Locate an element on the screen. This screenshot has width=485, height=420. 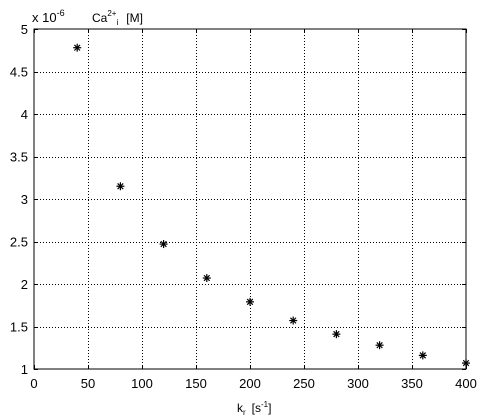
y-tick-label: 4.5 is located at coordinates (19, 72).